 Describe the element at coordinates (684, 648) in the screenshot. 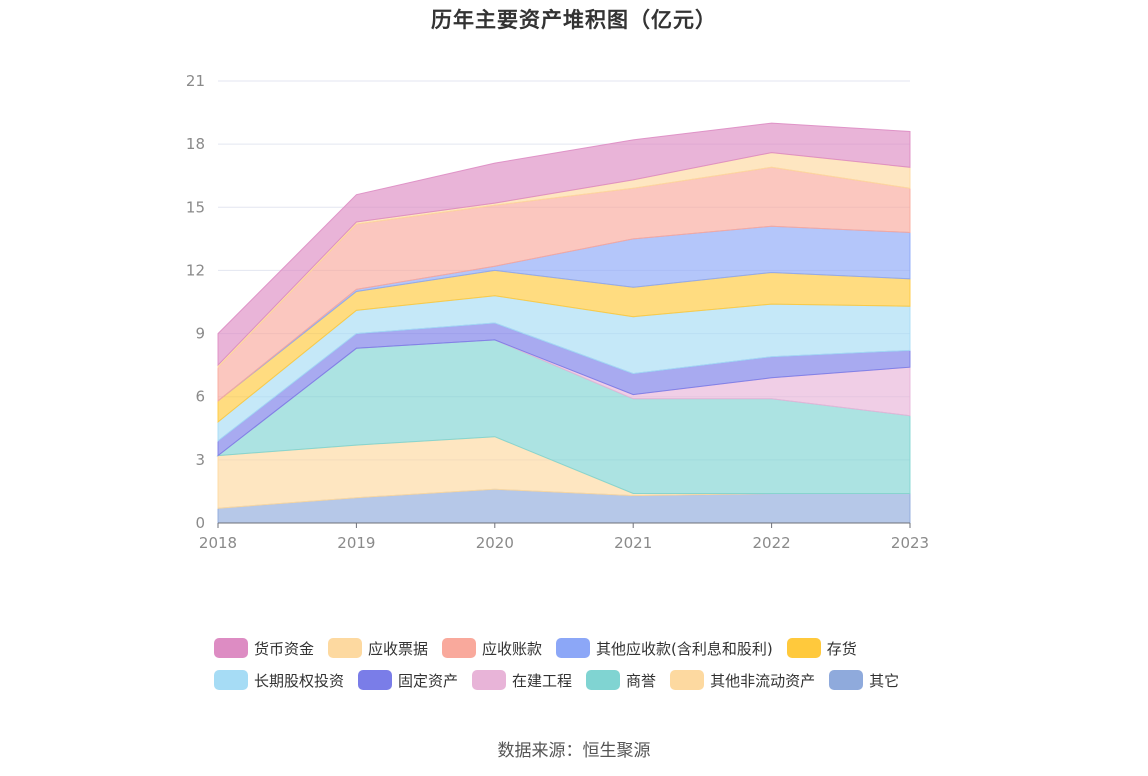

I see `legend-label: 其他应收款(含利息和股利)` at that location.